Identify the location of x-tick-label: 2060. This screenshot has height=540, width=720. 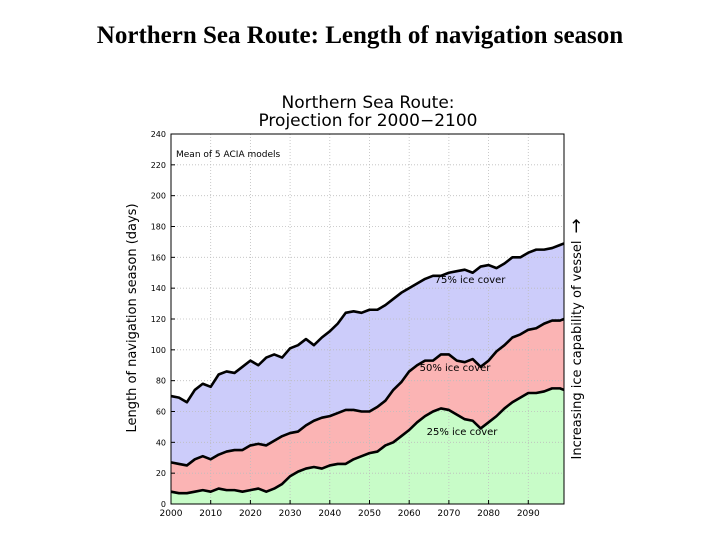
(409, 514).